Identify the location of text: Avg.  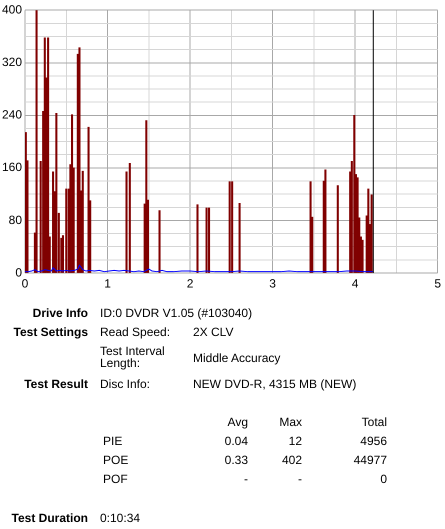
(238, 421).